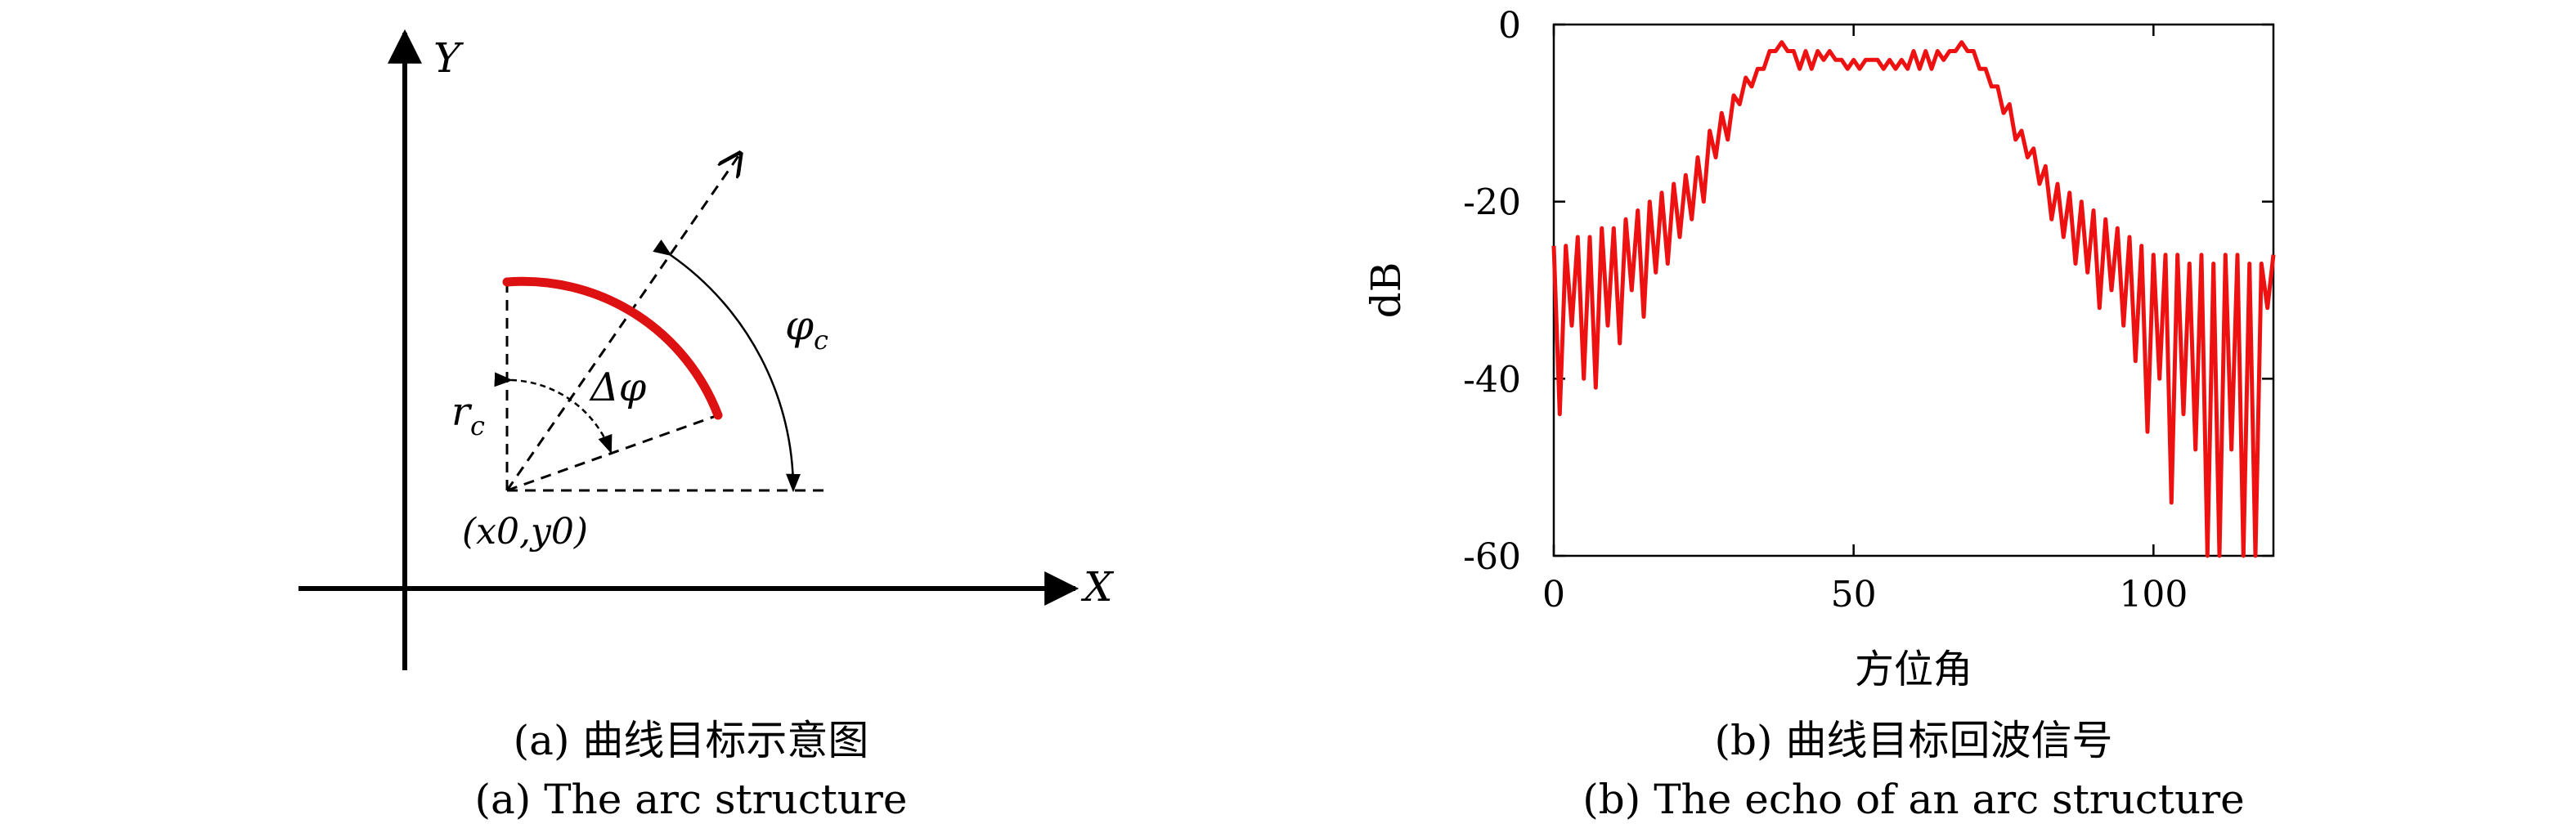 This screenshot has height=837, width=2576. What do you see at coordinates (691, 740) in the screenshot?
I see `caption-a-chinese: (a) 曲线目标示意图` at bounding box center [691, 740].